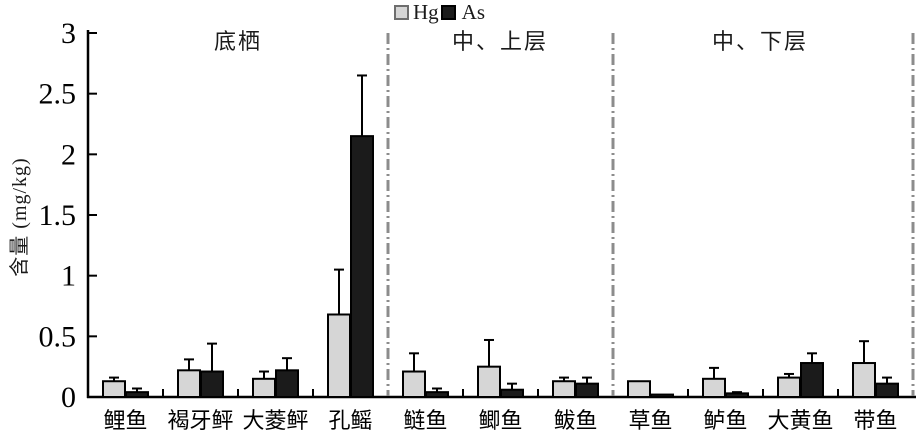 The image size is (916, 446). I want to click on y-tick-label: 0.5, so click(58, 336).